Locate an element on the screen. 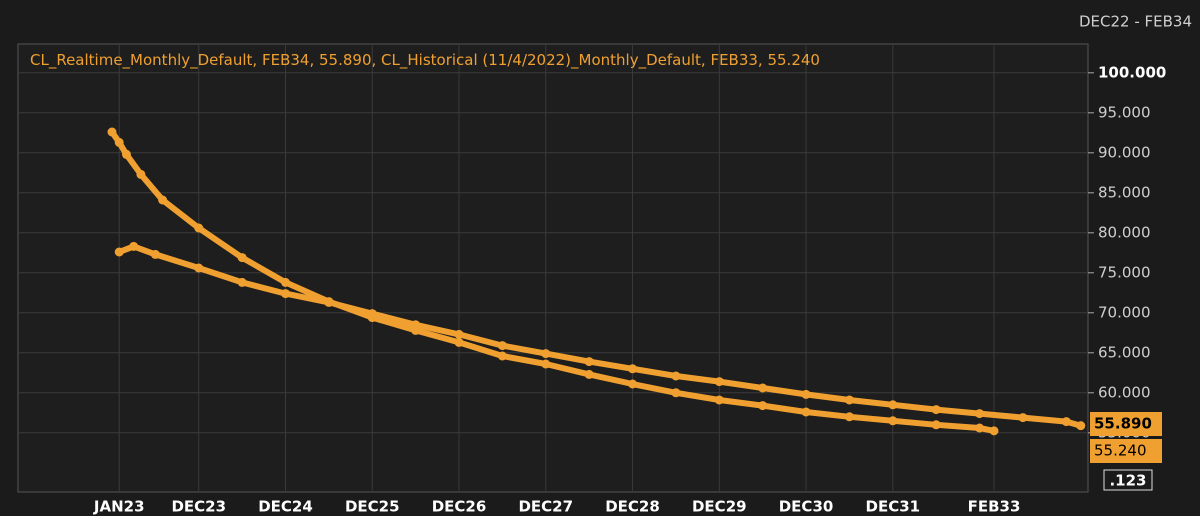 This screenshot has height=516, width=1200. x-tick-label: DEC23 is located at coordinates (198, 507).